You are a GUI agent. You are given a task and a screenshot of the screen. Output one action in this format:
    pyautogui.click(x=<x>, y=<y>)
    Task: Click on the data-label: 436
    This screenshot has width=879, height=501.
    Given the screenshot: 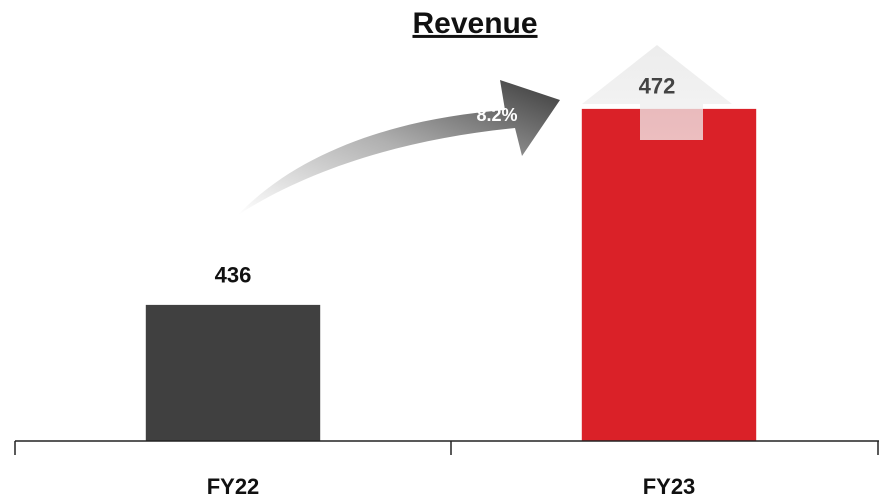 What is the action you would take?
    pyautogui.click(x=233, y=275)
    